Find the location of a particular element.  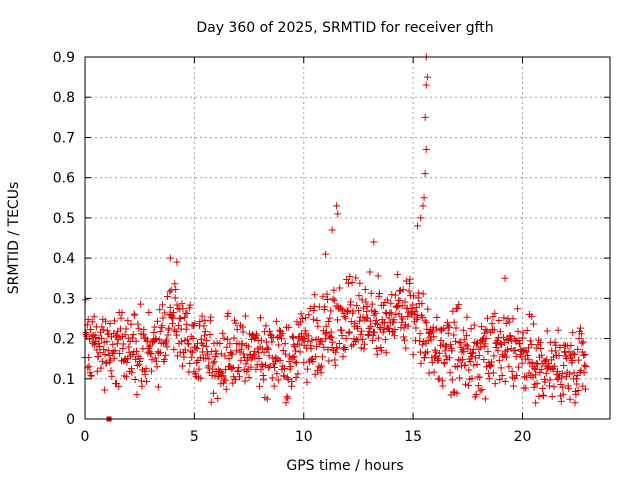

y-tick-label: 0.5 is located at coordinates (64, 219).